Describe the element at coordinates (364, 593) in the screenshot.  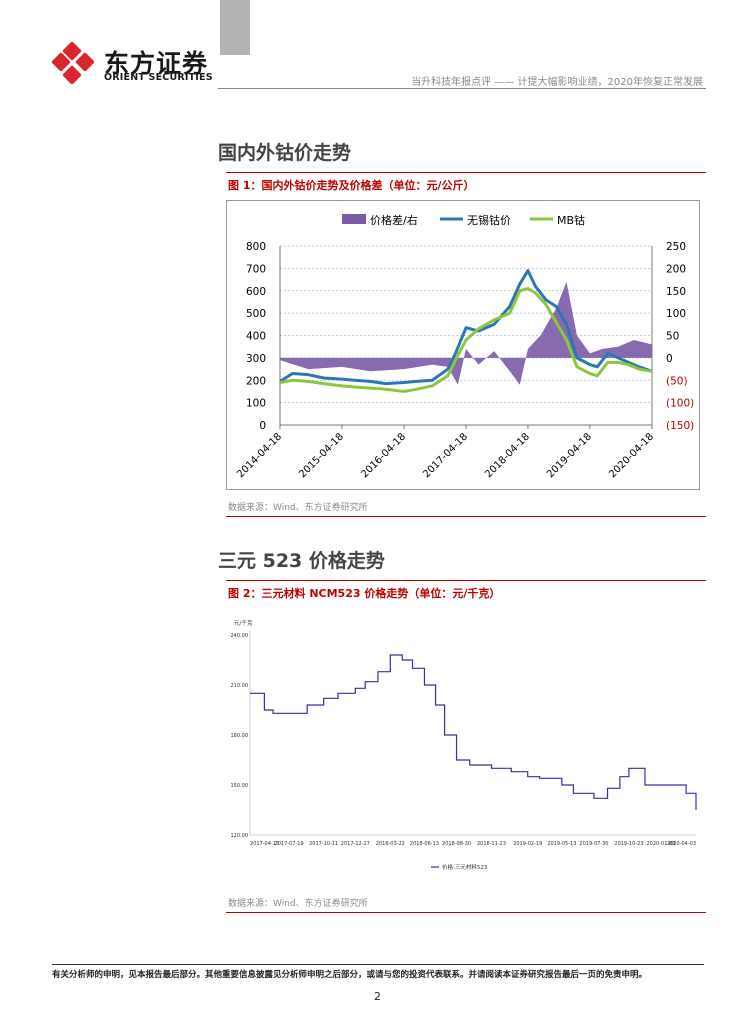
I see `figure2-title: 图 2：三元材料 NCM523 价格走势（单位：元/千克）` at that location.